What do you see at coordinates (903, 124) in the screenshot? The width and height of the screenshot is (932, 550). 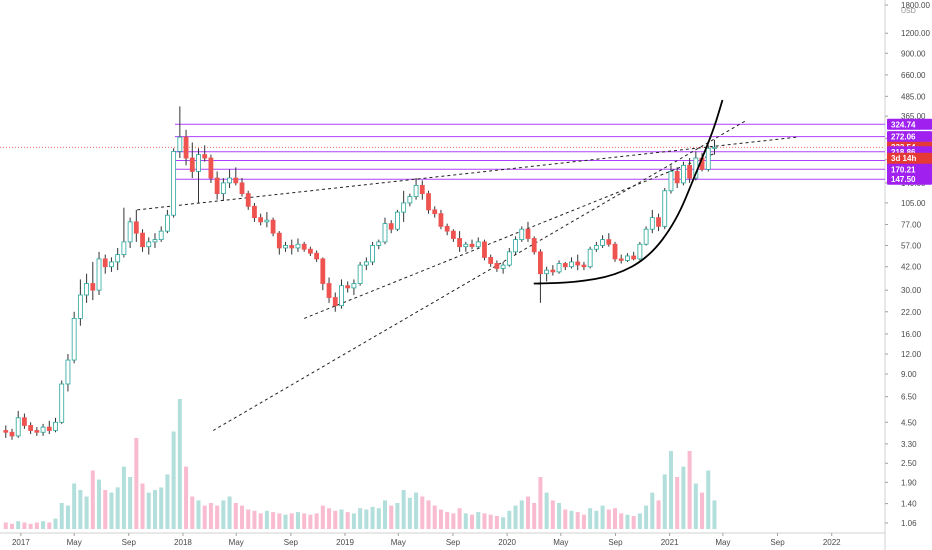 I see `price-badge-label: 324.74` at bounding box center [903, 124].